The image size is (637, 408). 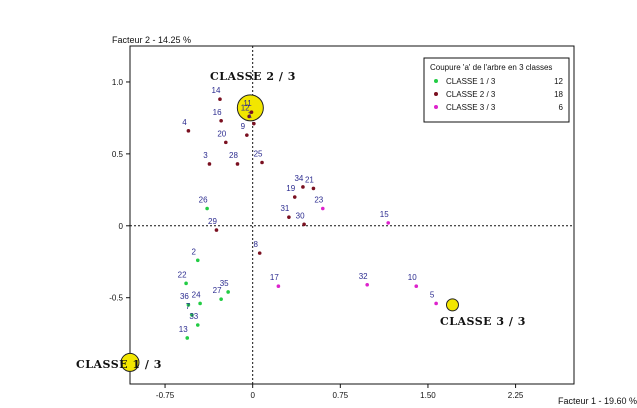 What do you see at coordinates (300, 215) in the screenshot?
I see `point-label: 30` at bounding box center [300, 215].